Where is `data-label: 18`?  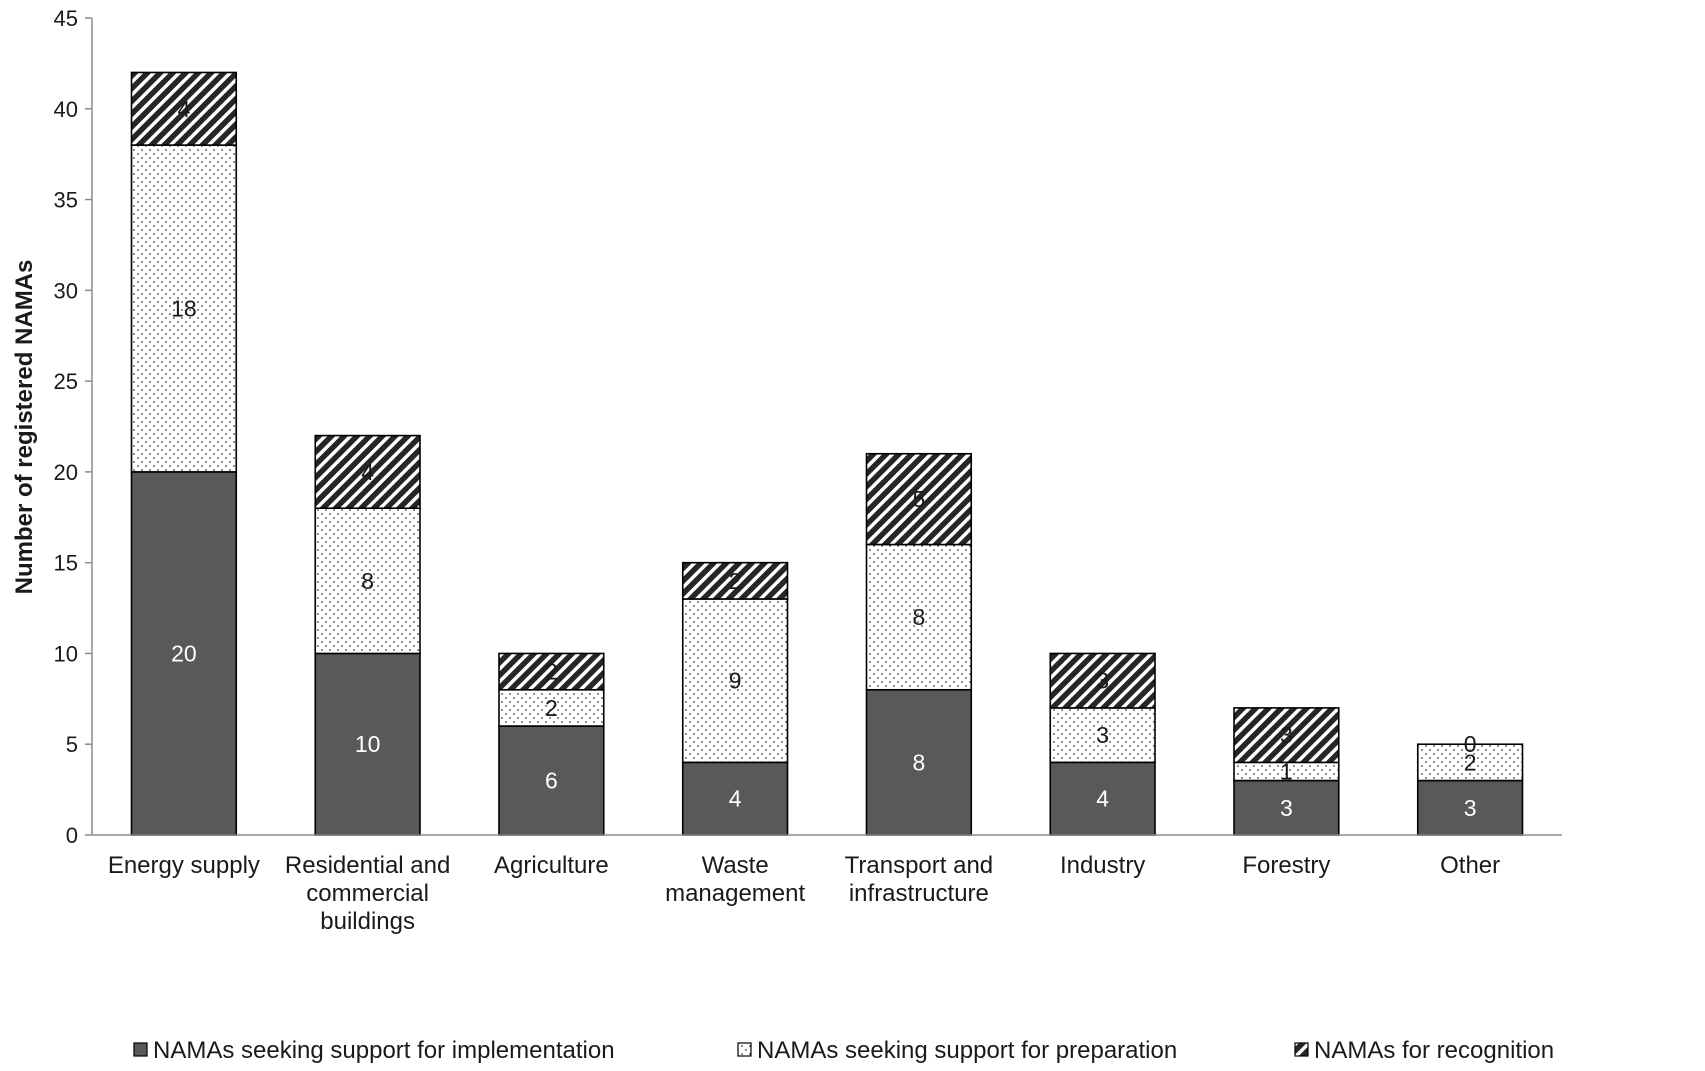 data-label: 18 is located at coordinates (184, 308).